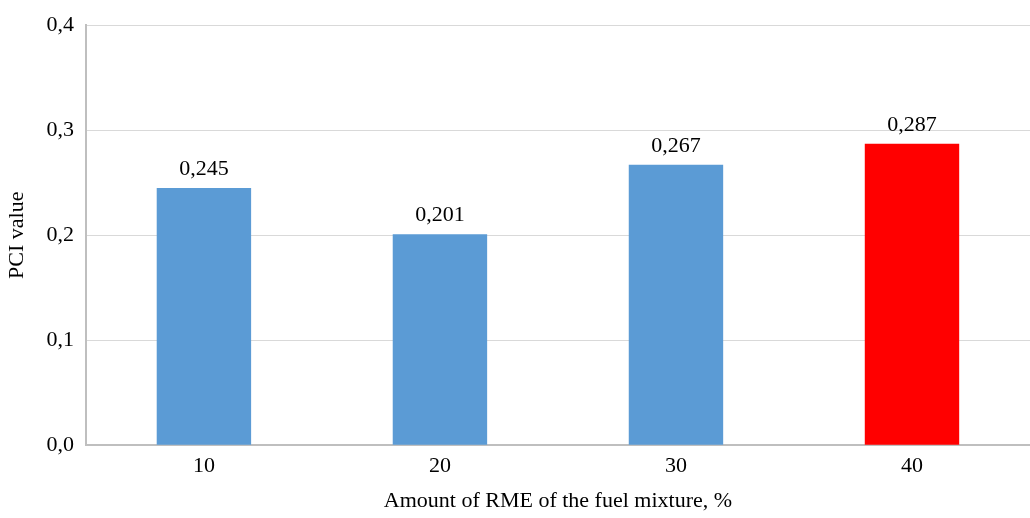 The image size is (1030, 518). Describe the element at coordinates (204, 167) in the screenshot. I see `data-label: 0,245` at that location.